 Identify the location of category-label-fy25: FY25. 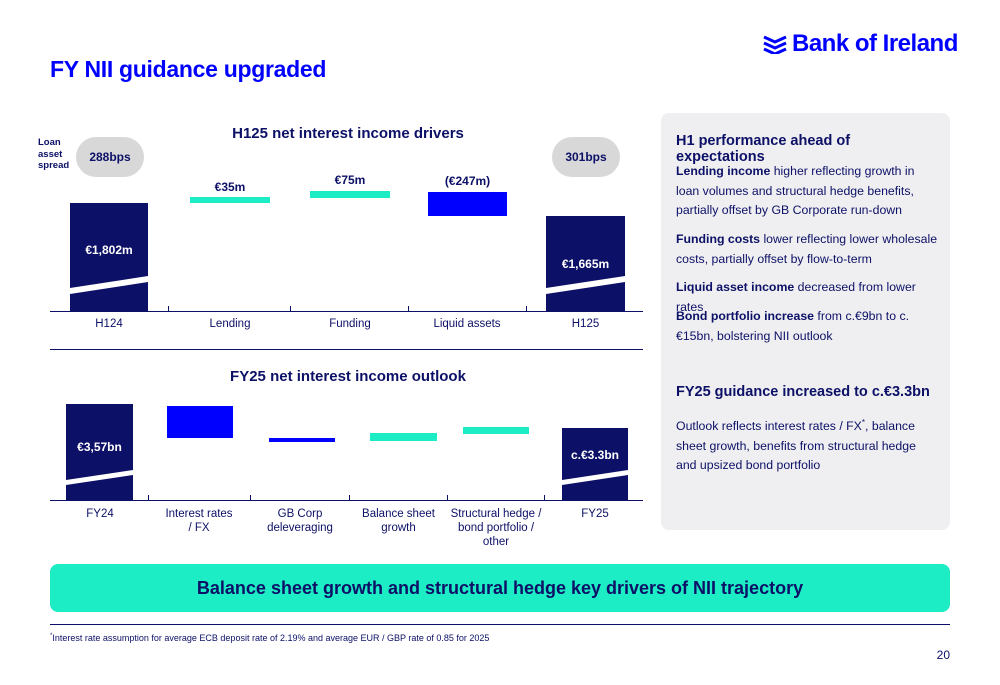
(595, 514).